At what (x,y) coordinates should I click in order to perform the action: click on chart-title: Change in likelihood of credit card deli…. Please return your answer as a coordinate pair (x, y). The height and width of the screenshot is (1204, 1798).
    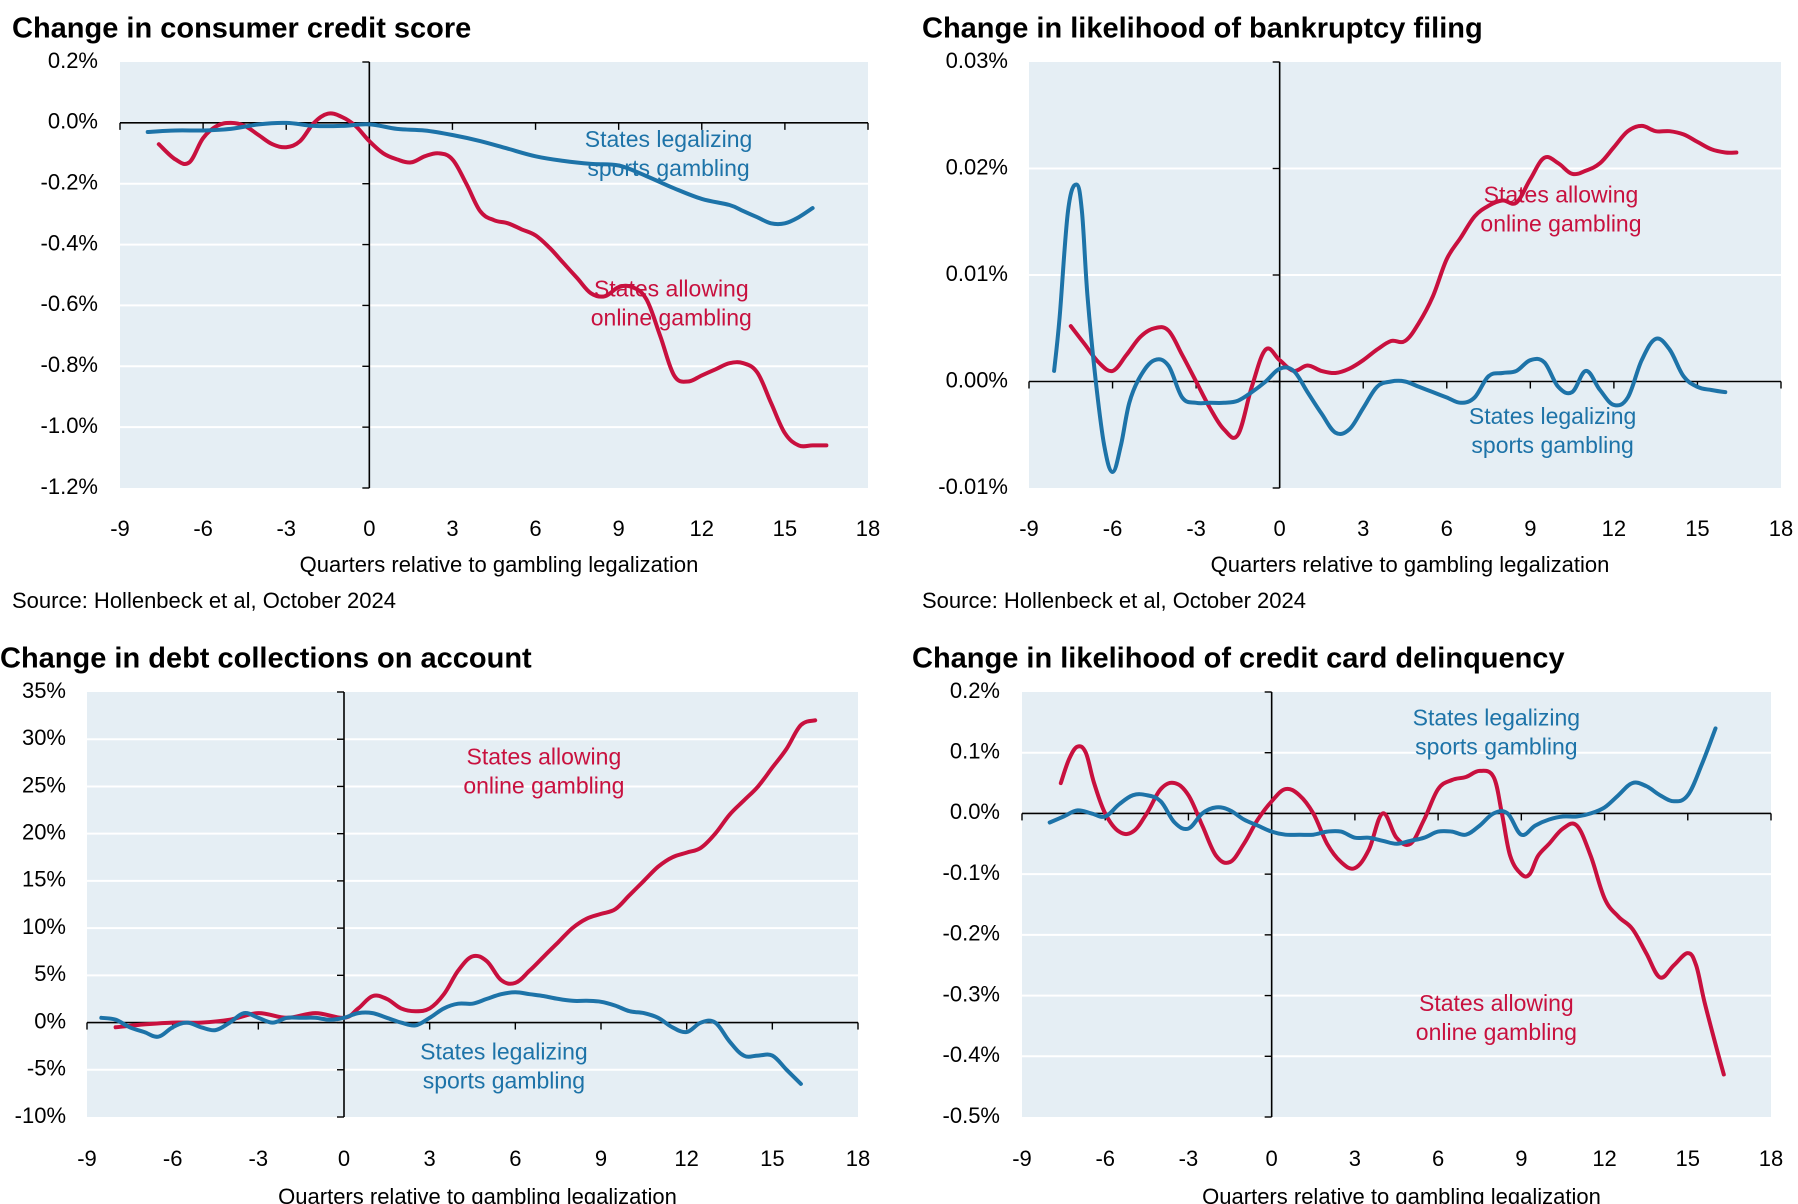
    Looking at the image, I should click on (1238, 659).